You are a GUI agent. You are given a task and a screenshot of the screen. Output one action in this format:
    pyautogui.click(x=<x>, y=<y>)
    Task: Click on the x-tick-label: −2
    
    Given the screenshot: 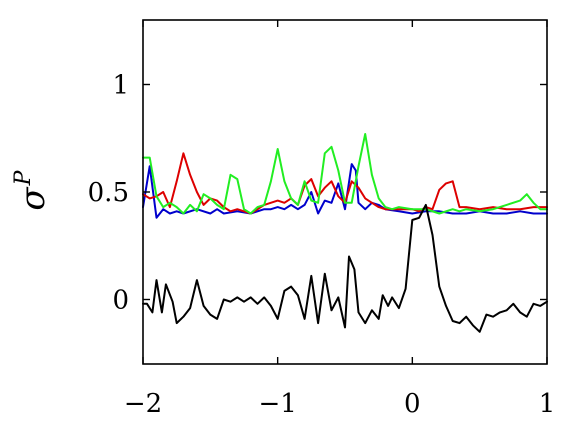 What is the action you would take?
    pyautogui.click(x=143, y=404)
    